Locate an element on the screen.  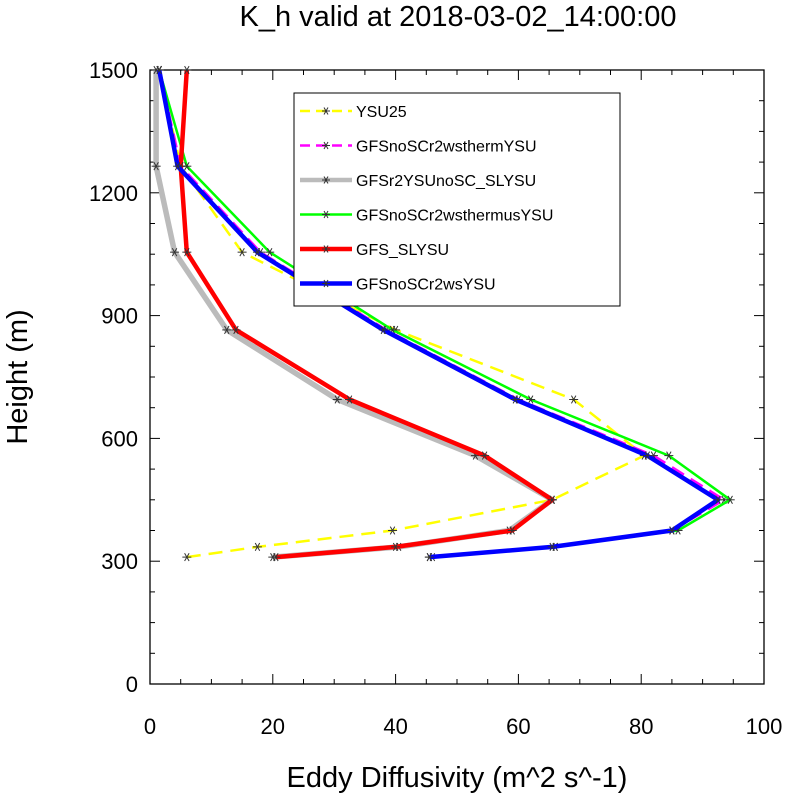
legend-label: GFSnoSCr2wsthermYSU is located at coordinates (446, 147).